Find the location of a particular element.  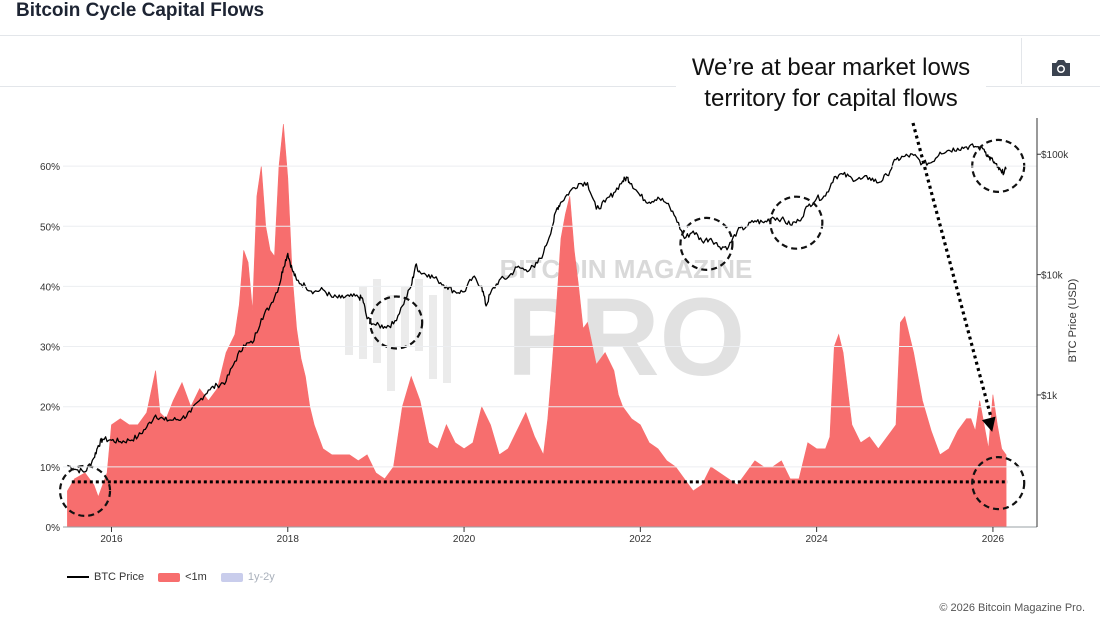

y-left-tick-label: 0% is located at coordinates (53, 528).